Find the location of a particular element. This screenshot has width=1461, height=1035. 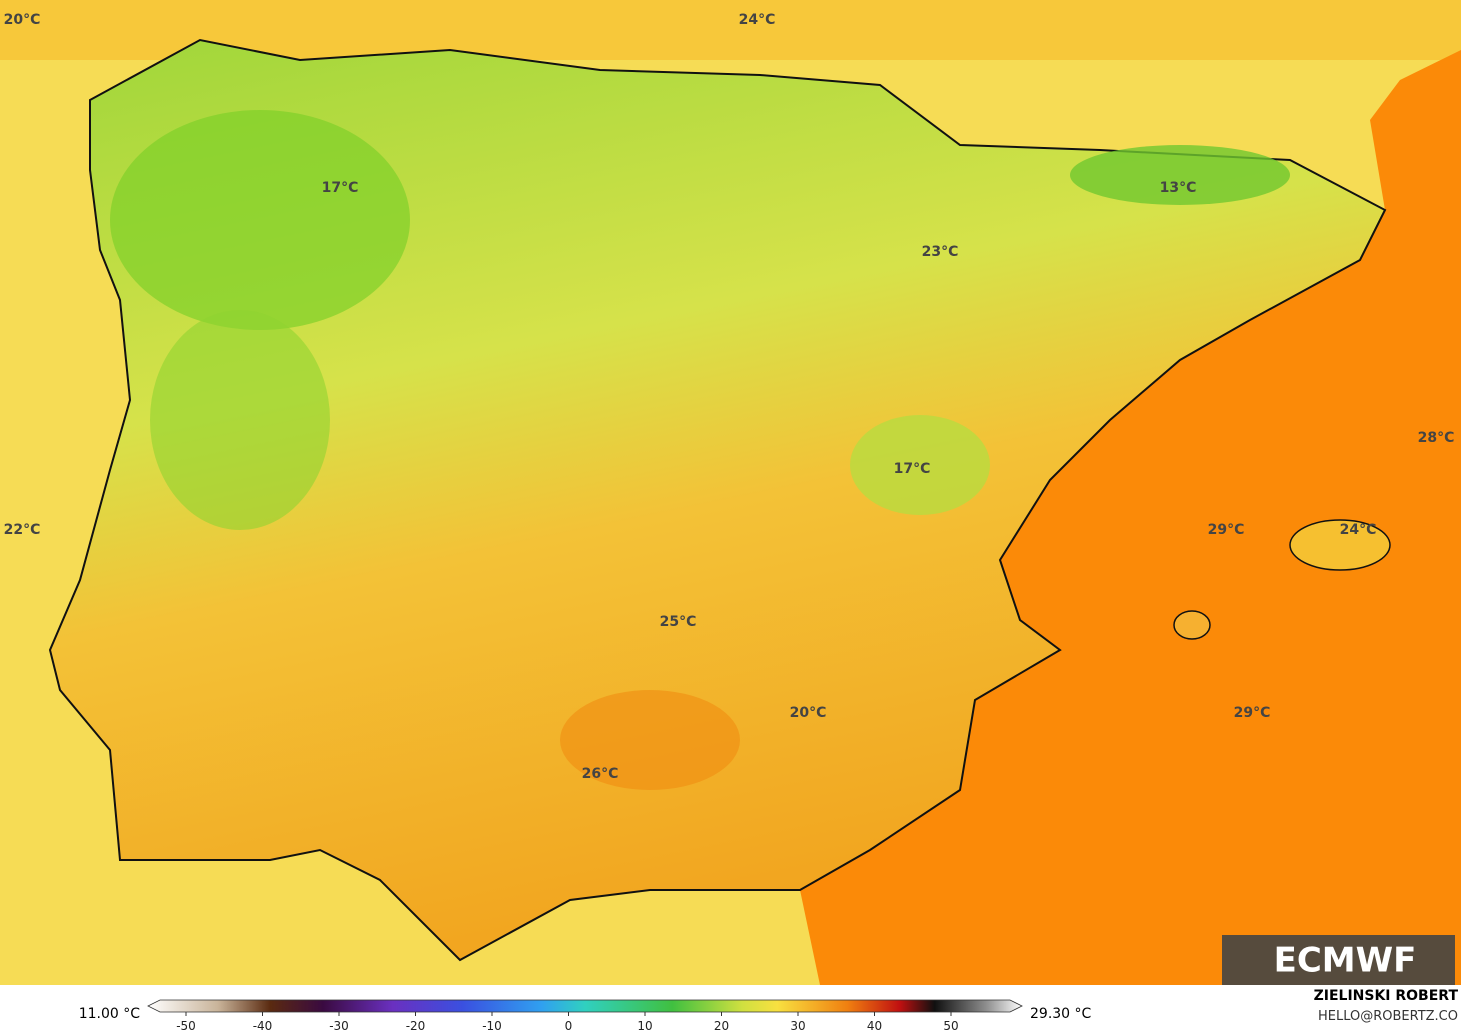

colorbar-tick-label: 10 is located at coordinates (644, 1026).